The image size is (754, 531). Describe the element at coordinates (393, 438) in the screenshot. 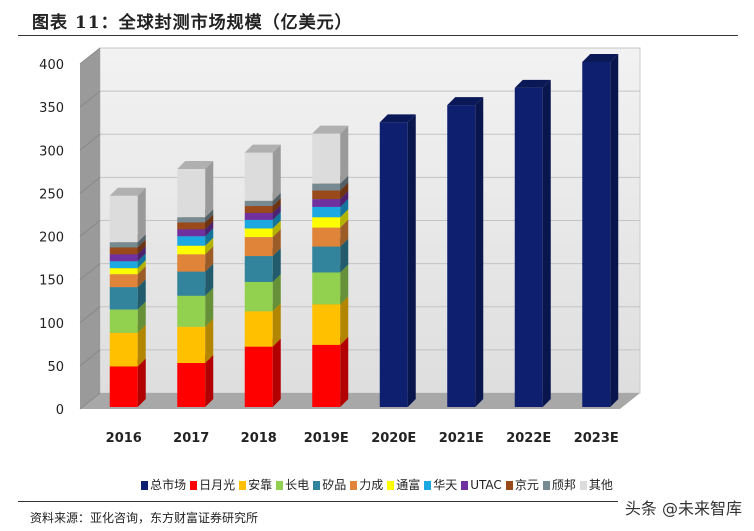

I see `x-tick-label: 2020E` at that location.